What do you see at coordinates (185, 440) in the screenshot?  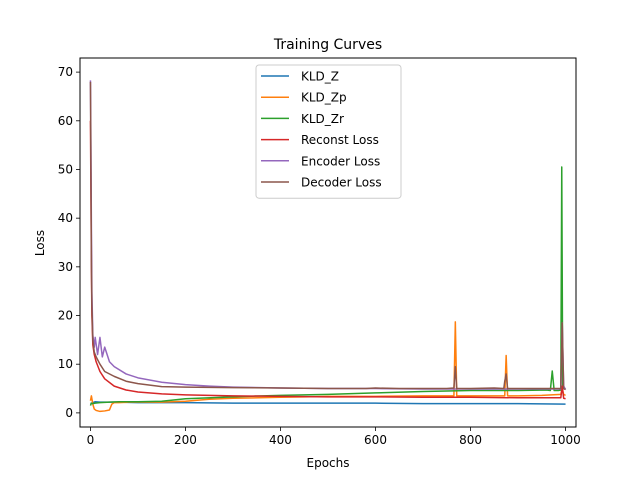 I see `x-tick-label: 200` at bounding box center [185, 440].